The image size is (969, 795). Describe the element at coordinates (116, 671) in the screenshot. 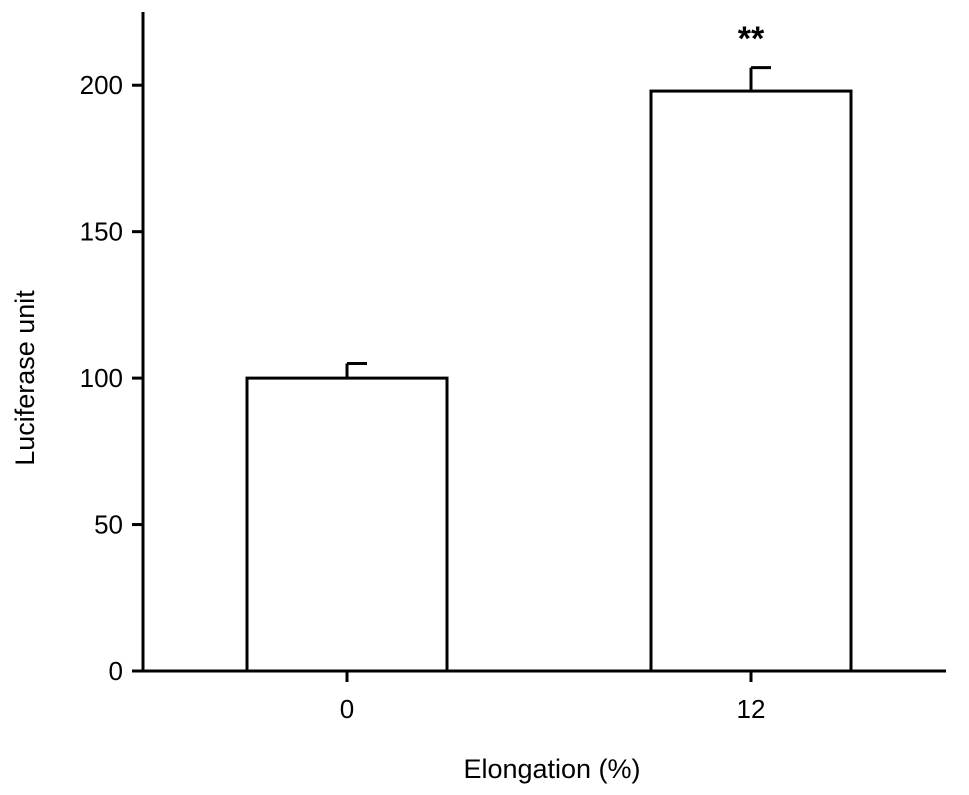

I see `y-tick-label: 0` at that location.